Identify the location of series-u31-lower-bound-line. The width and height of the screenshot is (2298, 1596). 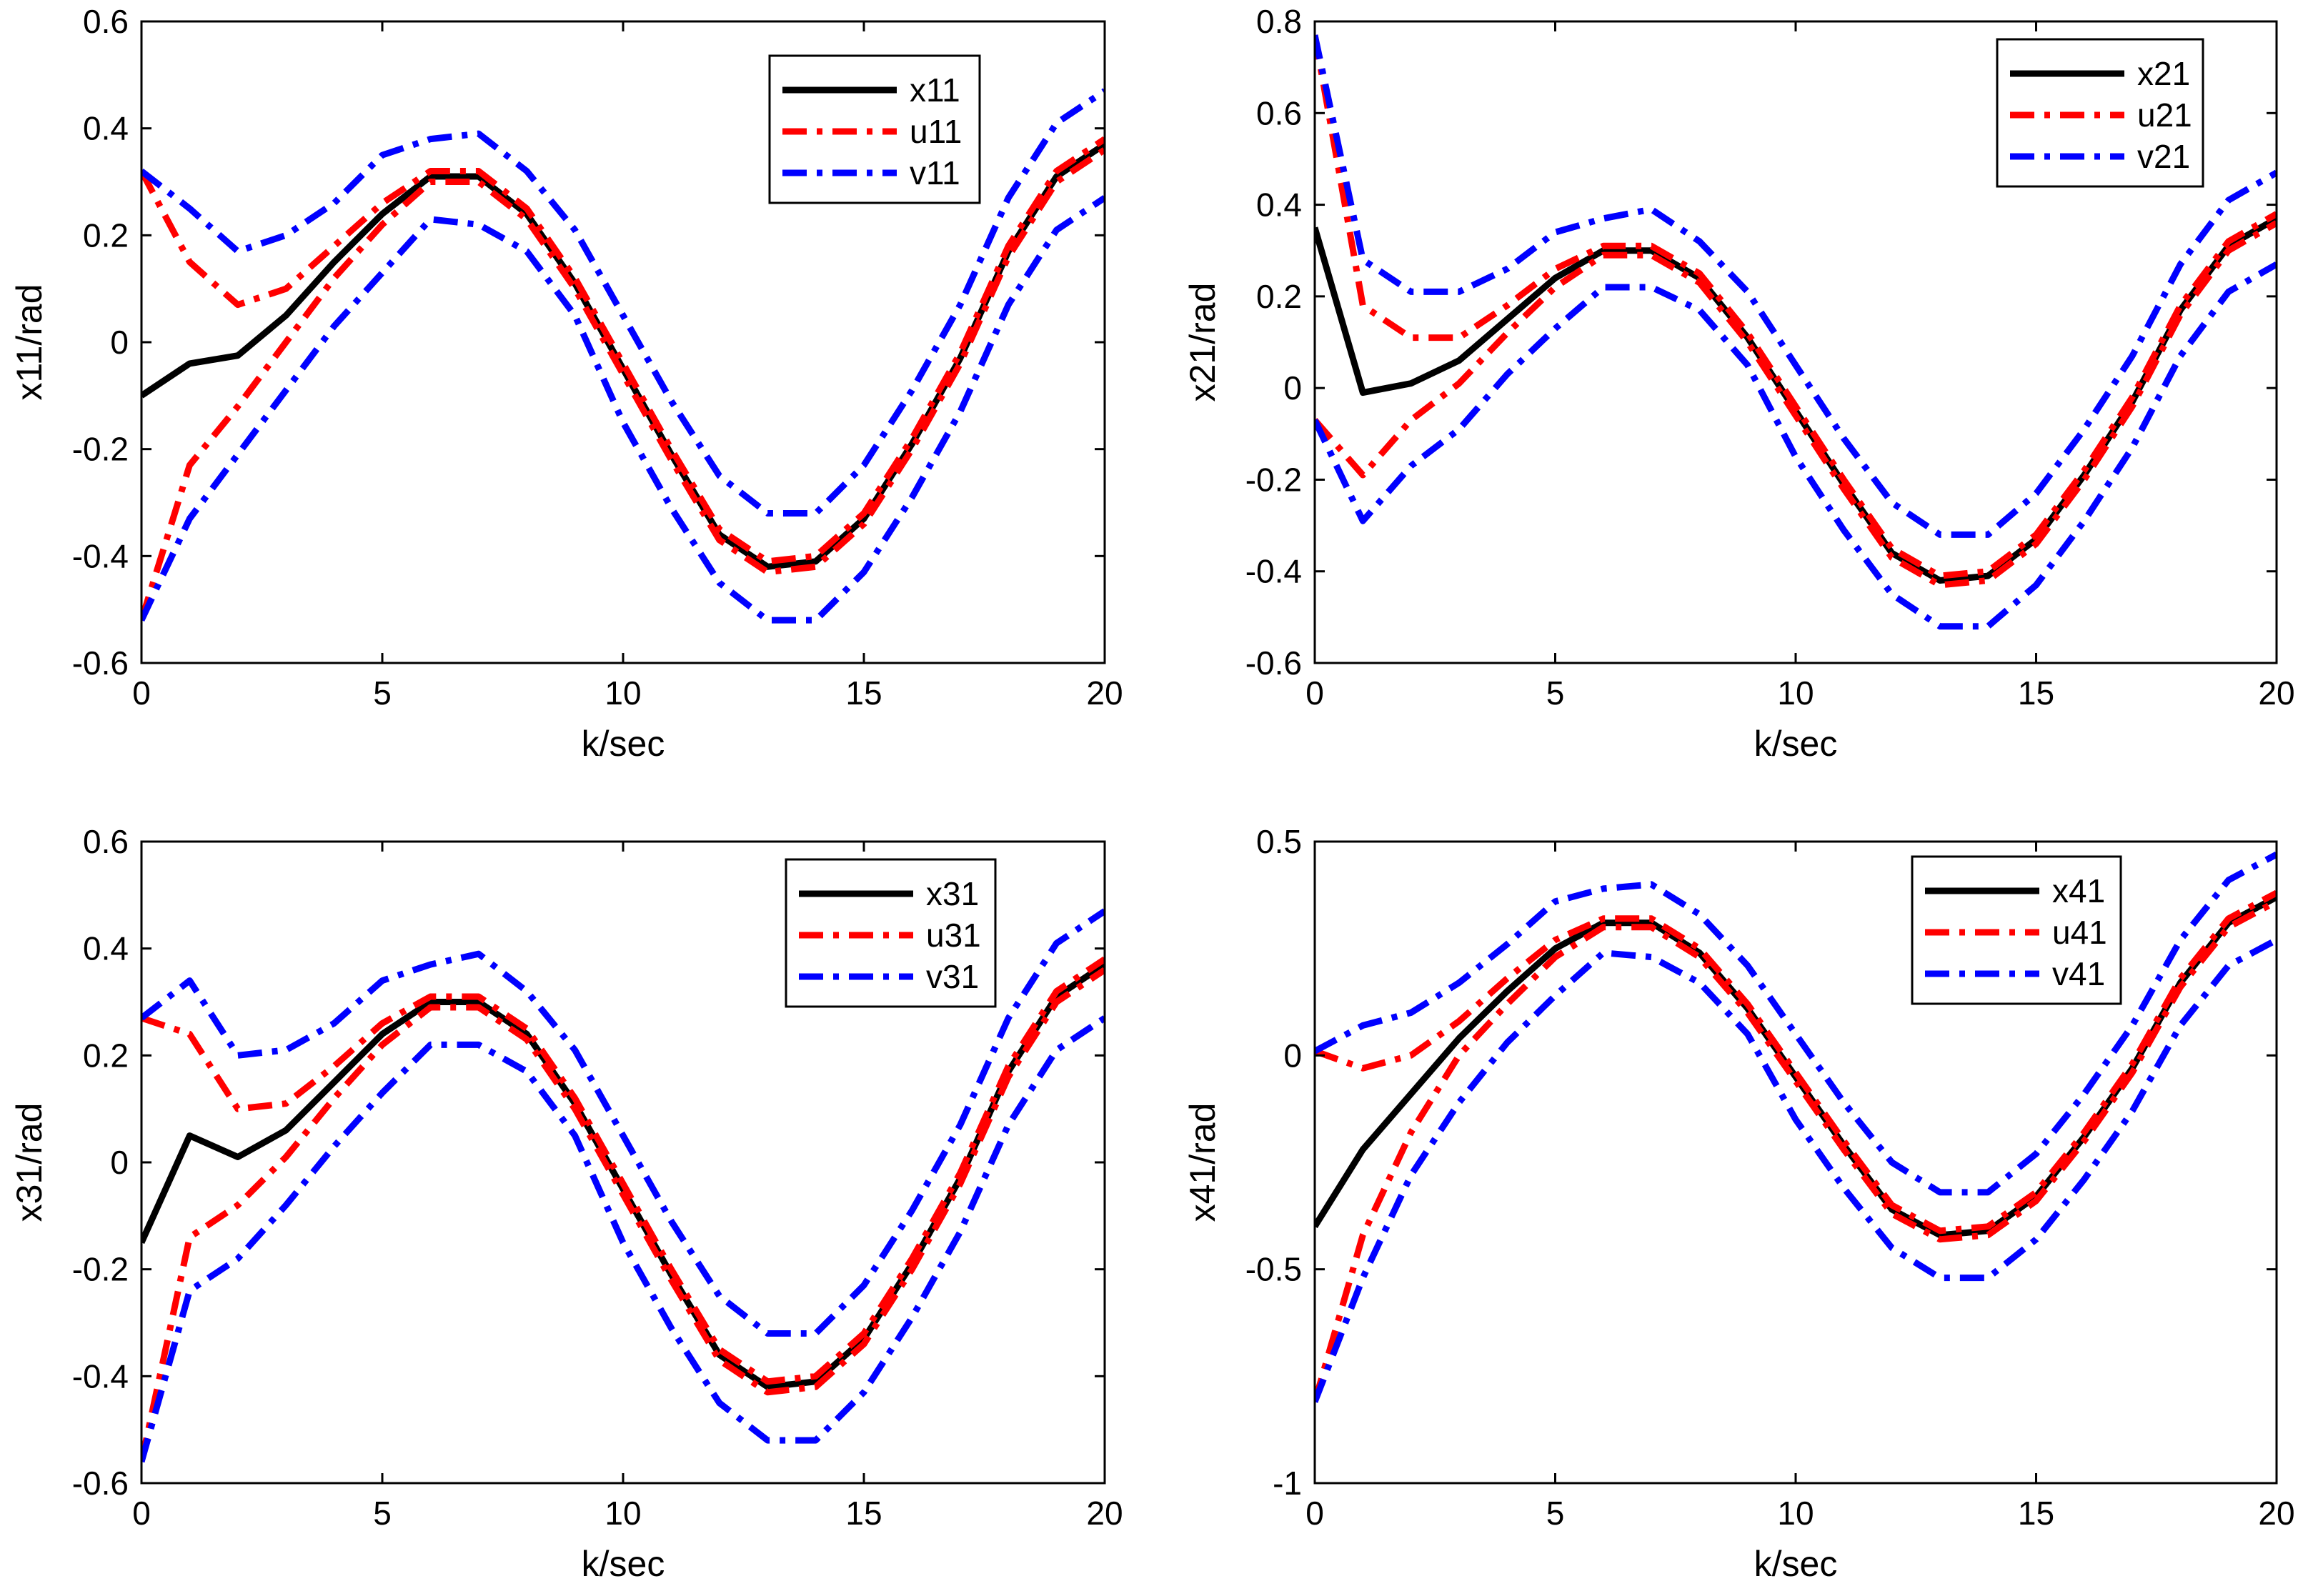
(623, 1215).